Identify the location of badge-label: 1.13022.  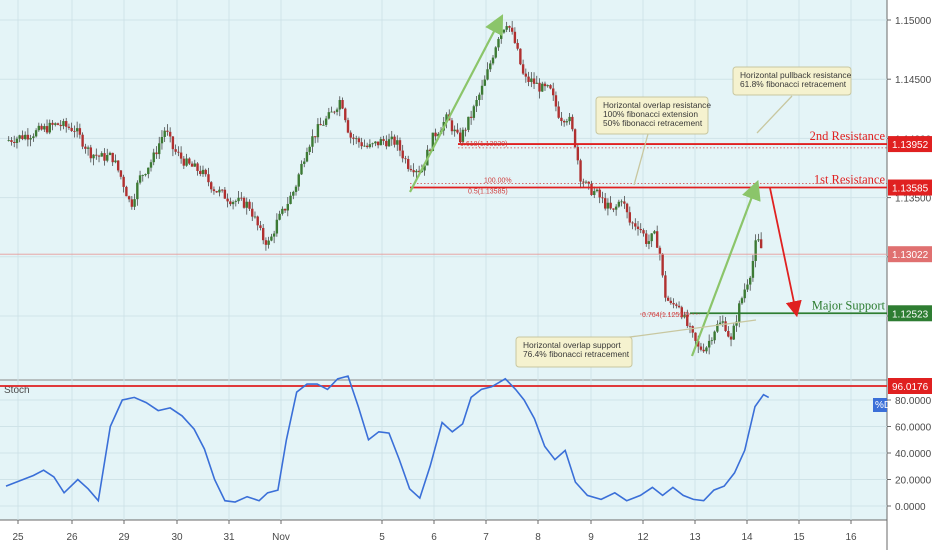
(910, 255).